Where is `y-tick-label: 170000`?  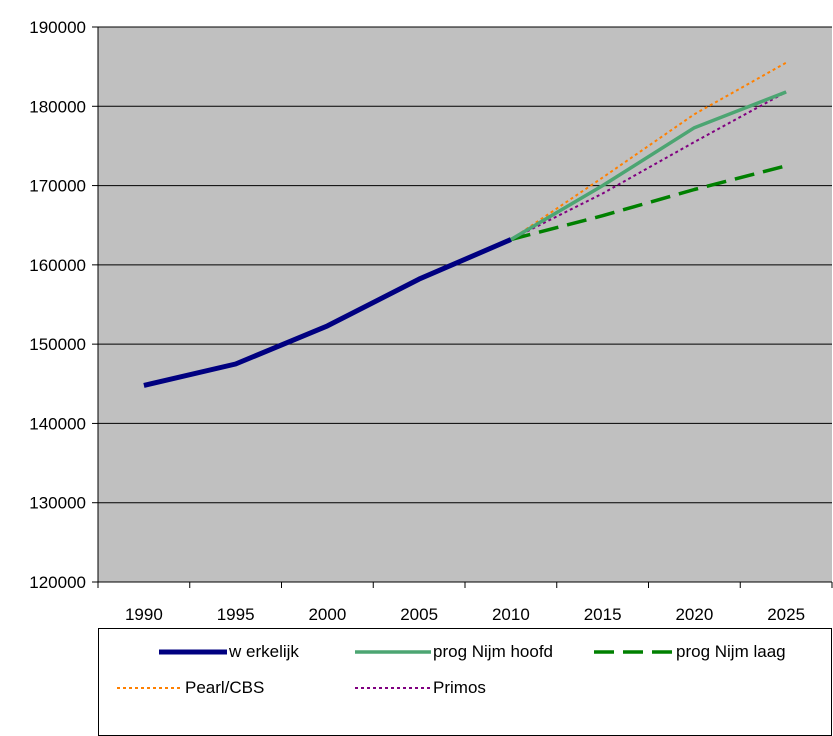 y-tick-label: 170000 is located at coordinates (57, 186).